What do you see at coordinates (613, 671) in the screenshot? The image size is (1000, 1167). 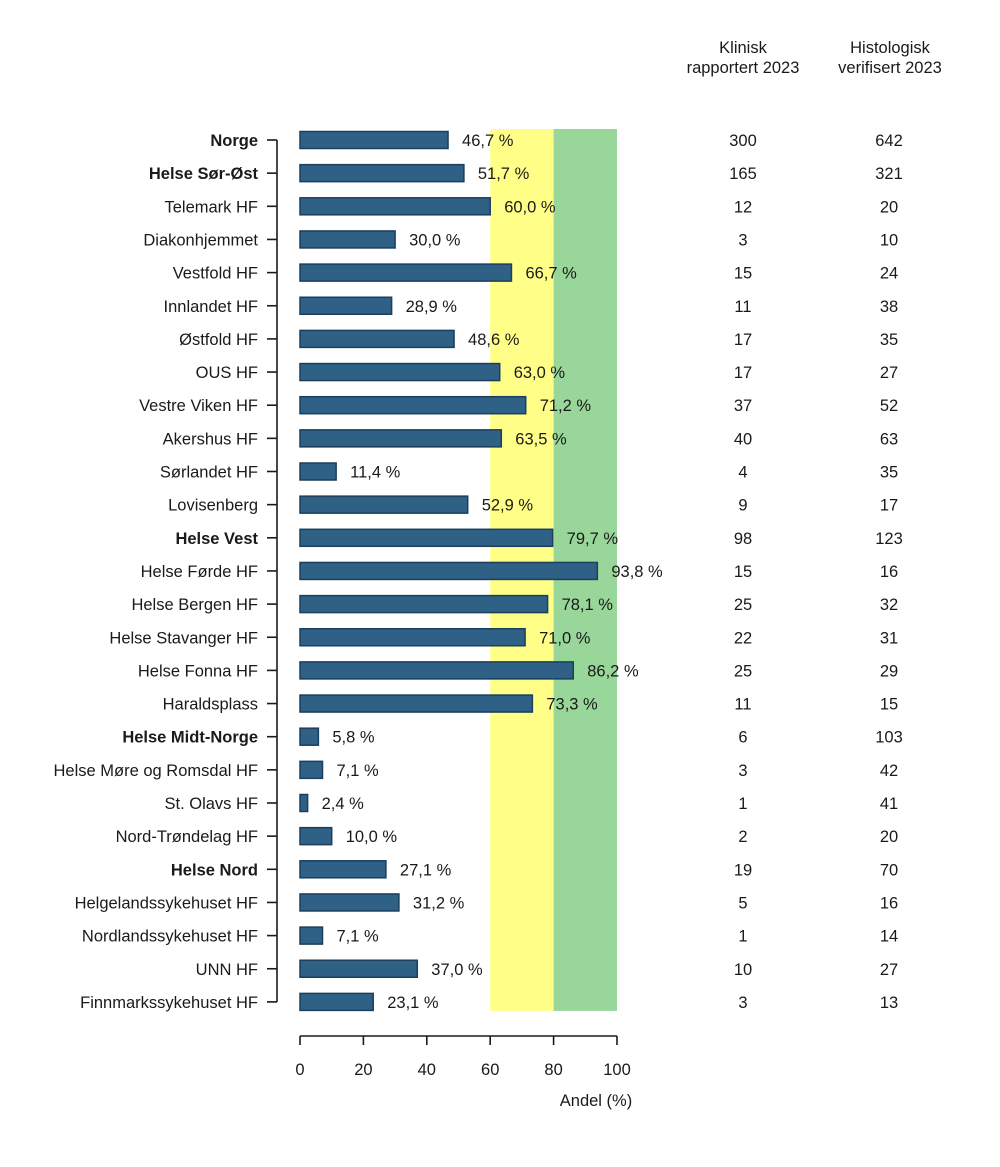 I see `bar-value-label: 86,2 %` at bounding box center [613, 671].